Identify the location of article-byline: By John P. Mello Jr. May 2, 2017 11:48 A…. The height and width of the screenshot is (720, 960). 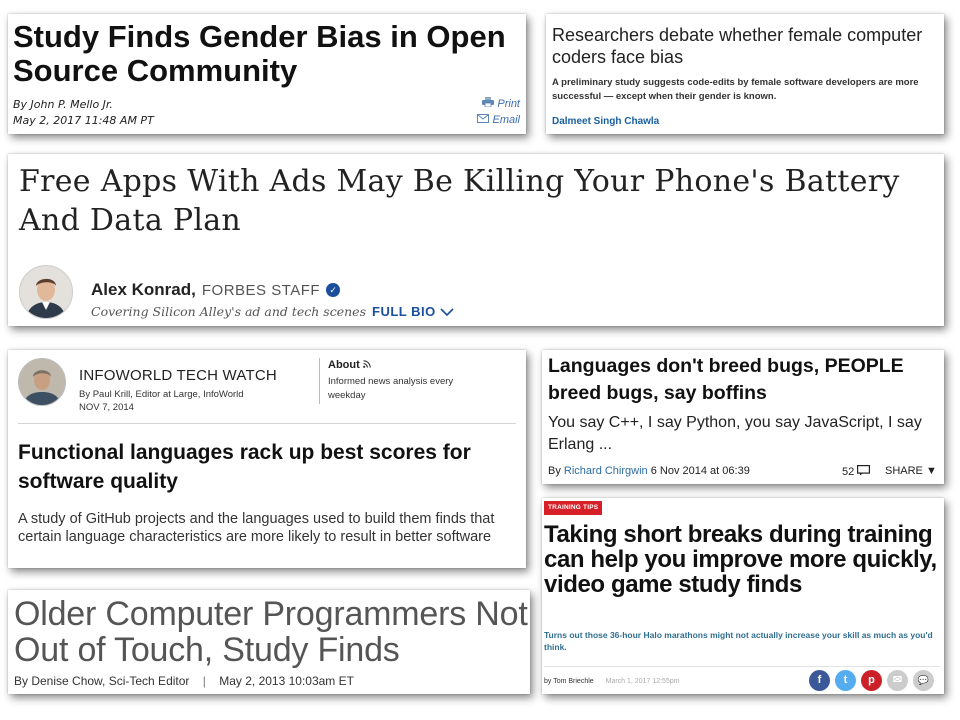
(83, 113).